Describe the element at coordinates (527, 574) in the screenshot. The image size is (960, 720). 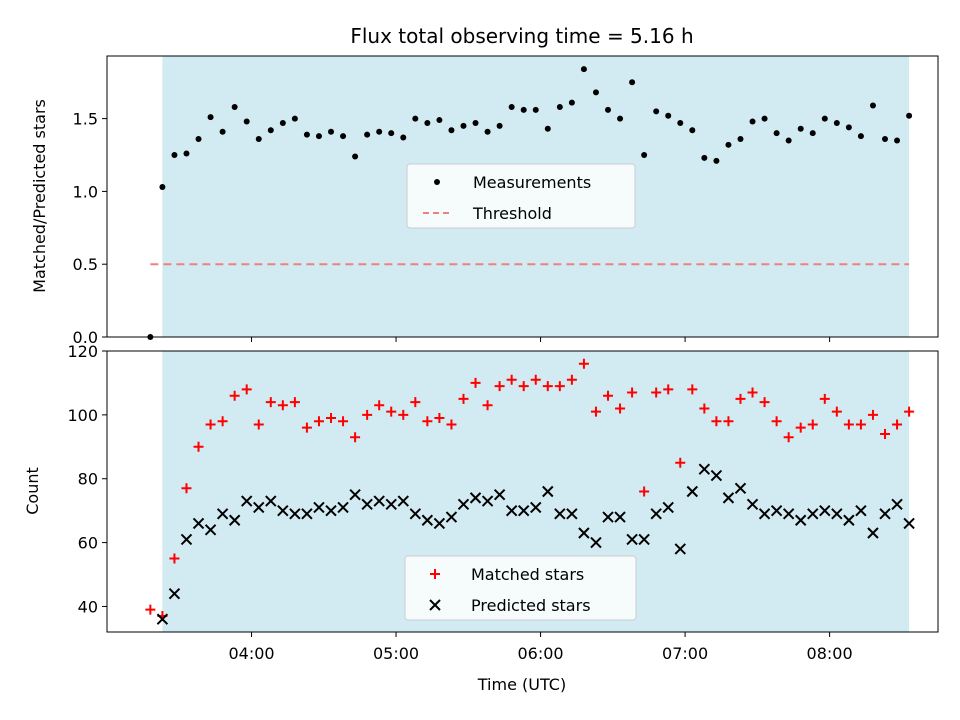
I see `legend-label: Matched stars` at that location.